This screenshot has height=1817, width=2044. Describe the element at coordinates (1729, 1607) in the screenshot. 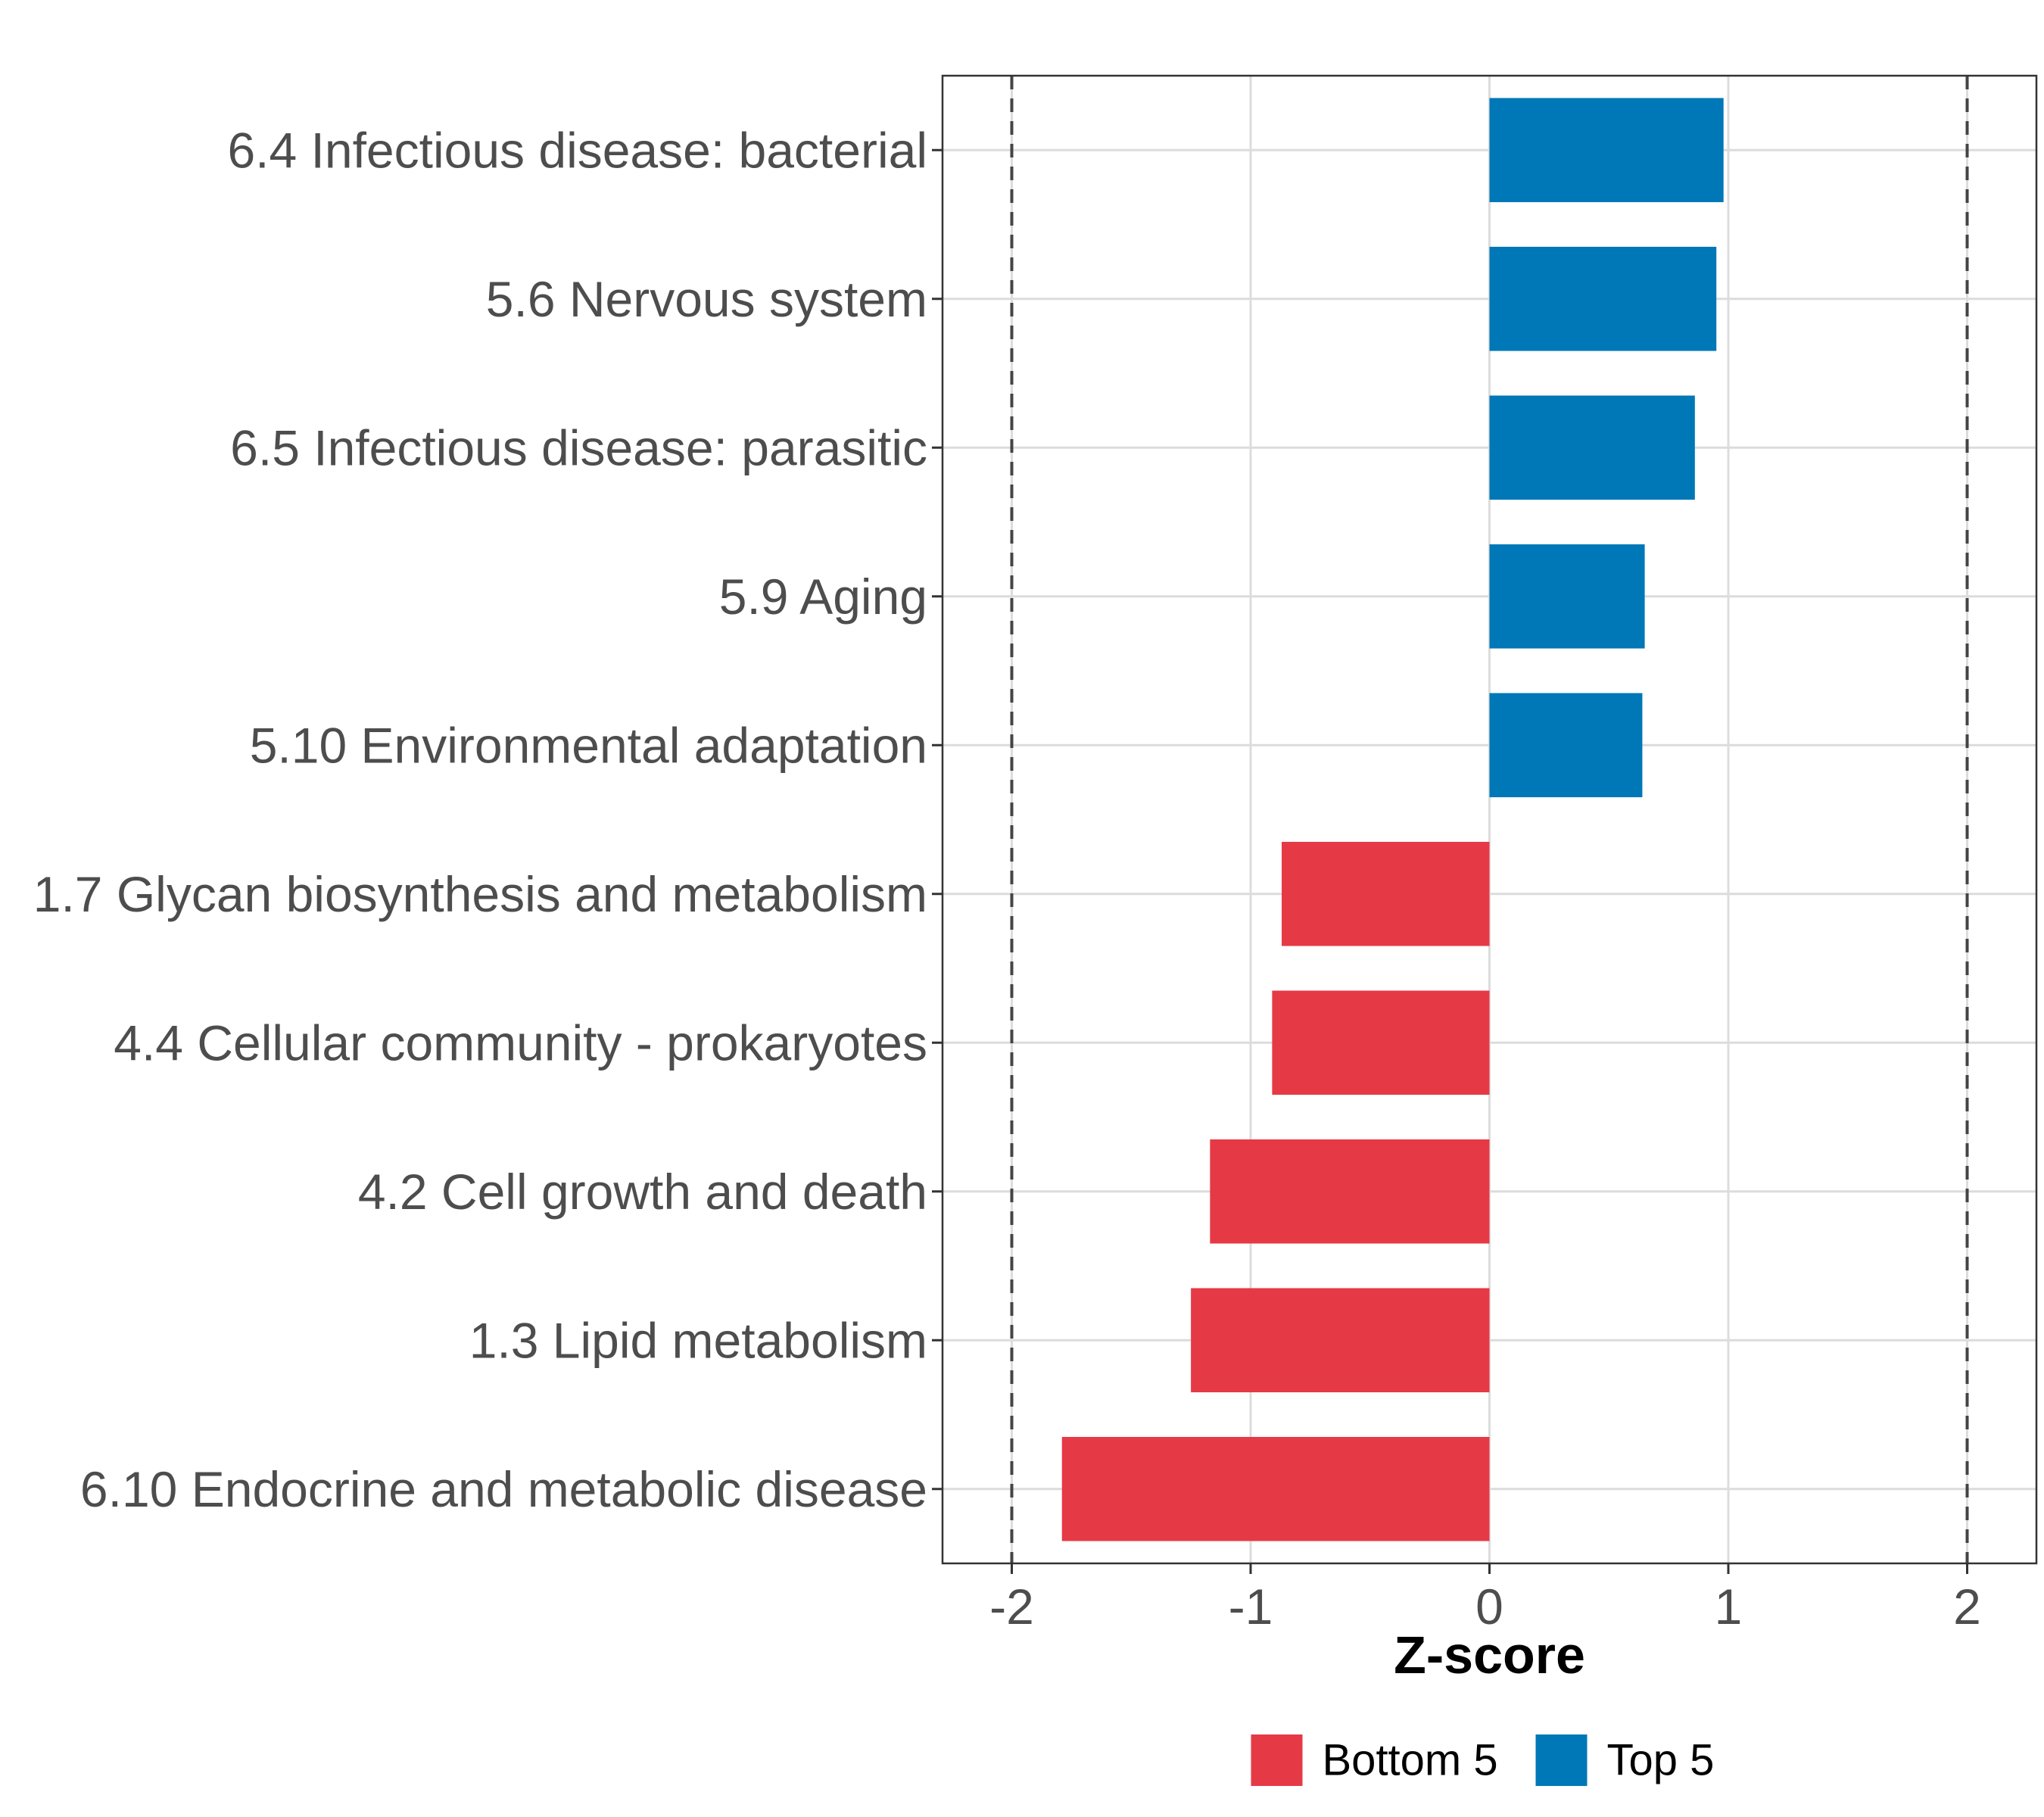

I see `x-tick-label: 1` at that location.